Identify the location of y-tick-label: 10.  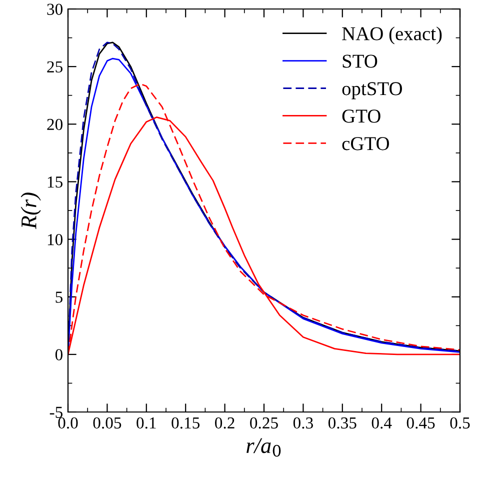
(55, 240).